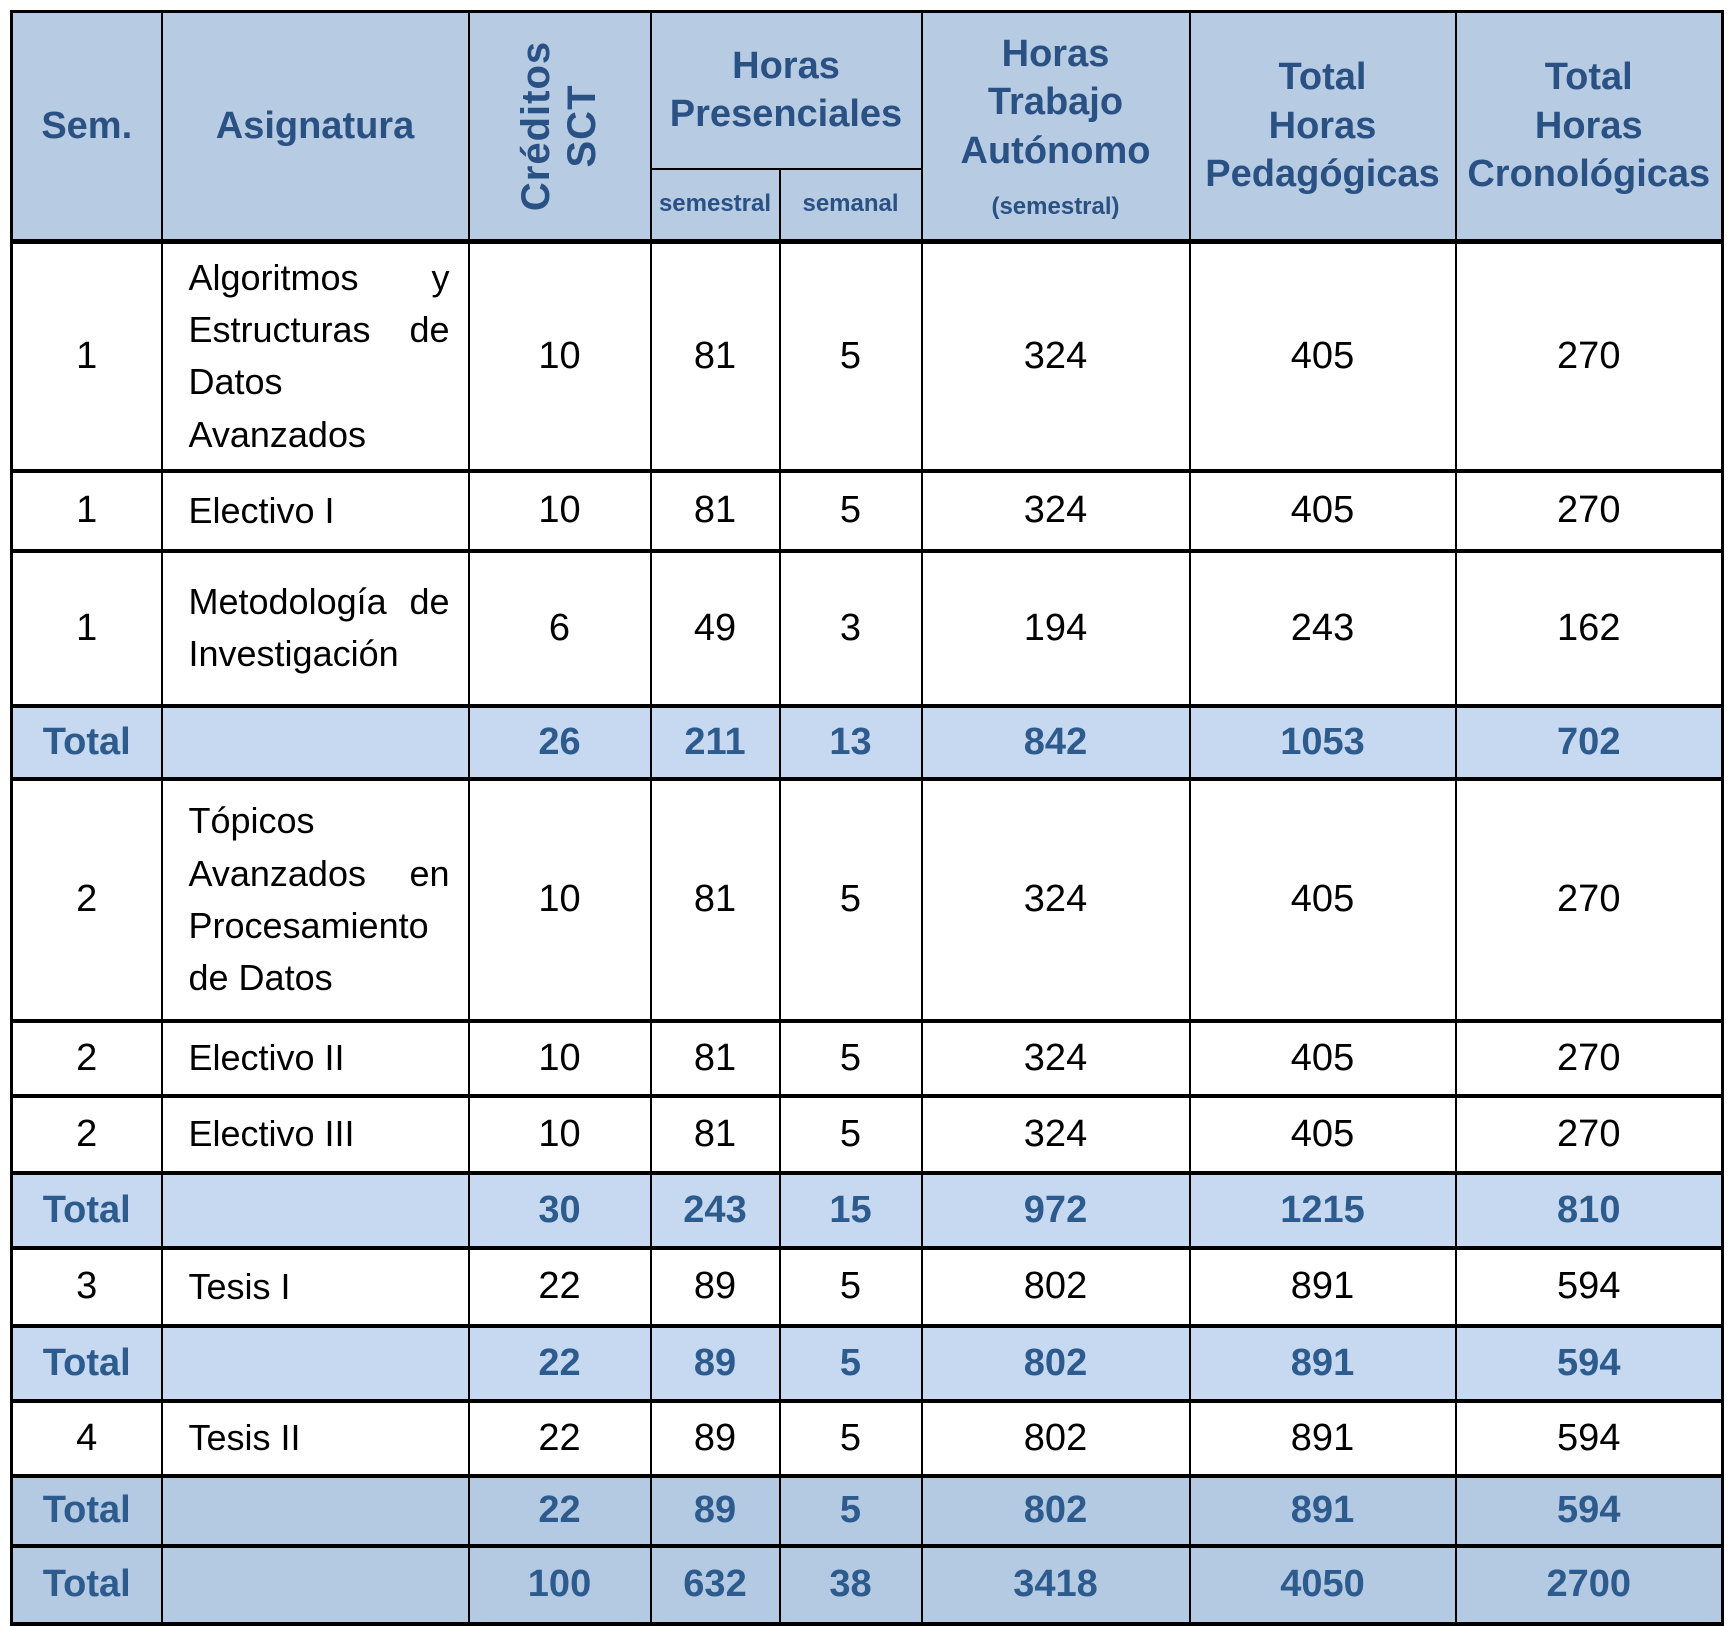  What do you see at coordinates (715, 742) in the screenshot?
I see `cell-semestral: 211` at bounding box center [715, 742].